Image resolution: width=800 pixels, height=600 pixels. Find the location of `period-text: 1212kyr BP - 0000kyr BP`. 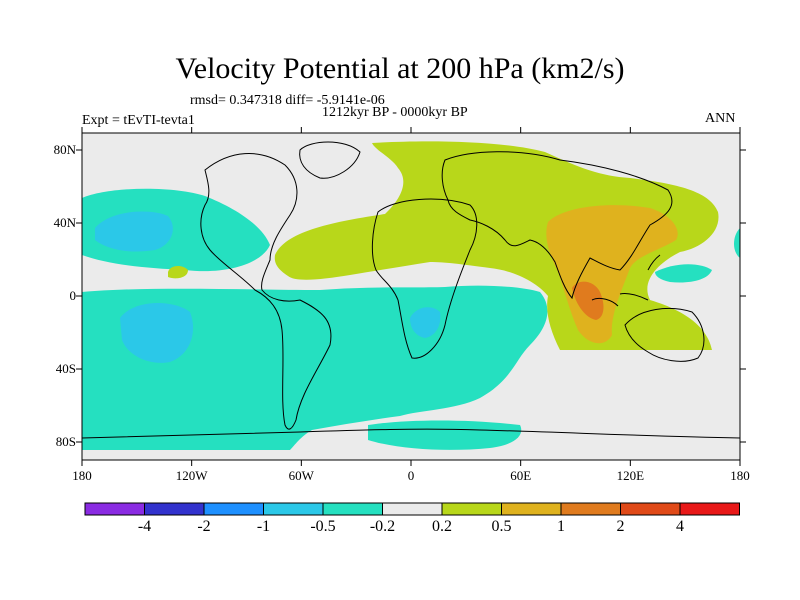

period-text: 1212kyr BP - 0000kyr BP is located at coordinates (395, 112).